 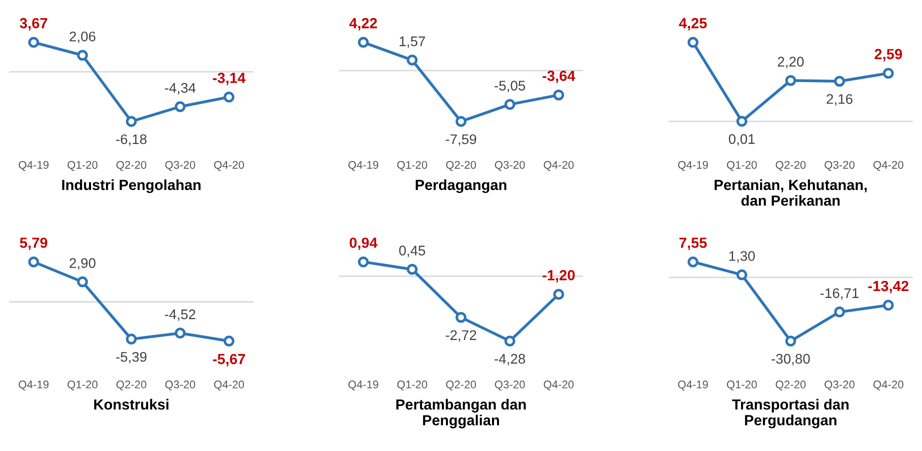 I want to click on data-label: 0,01, so click(x=741, y=140).